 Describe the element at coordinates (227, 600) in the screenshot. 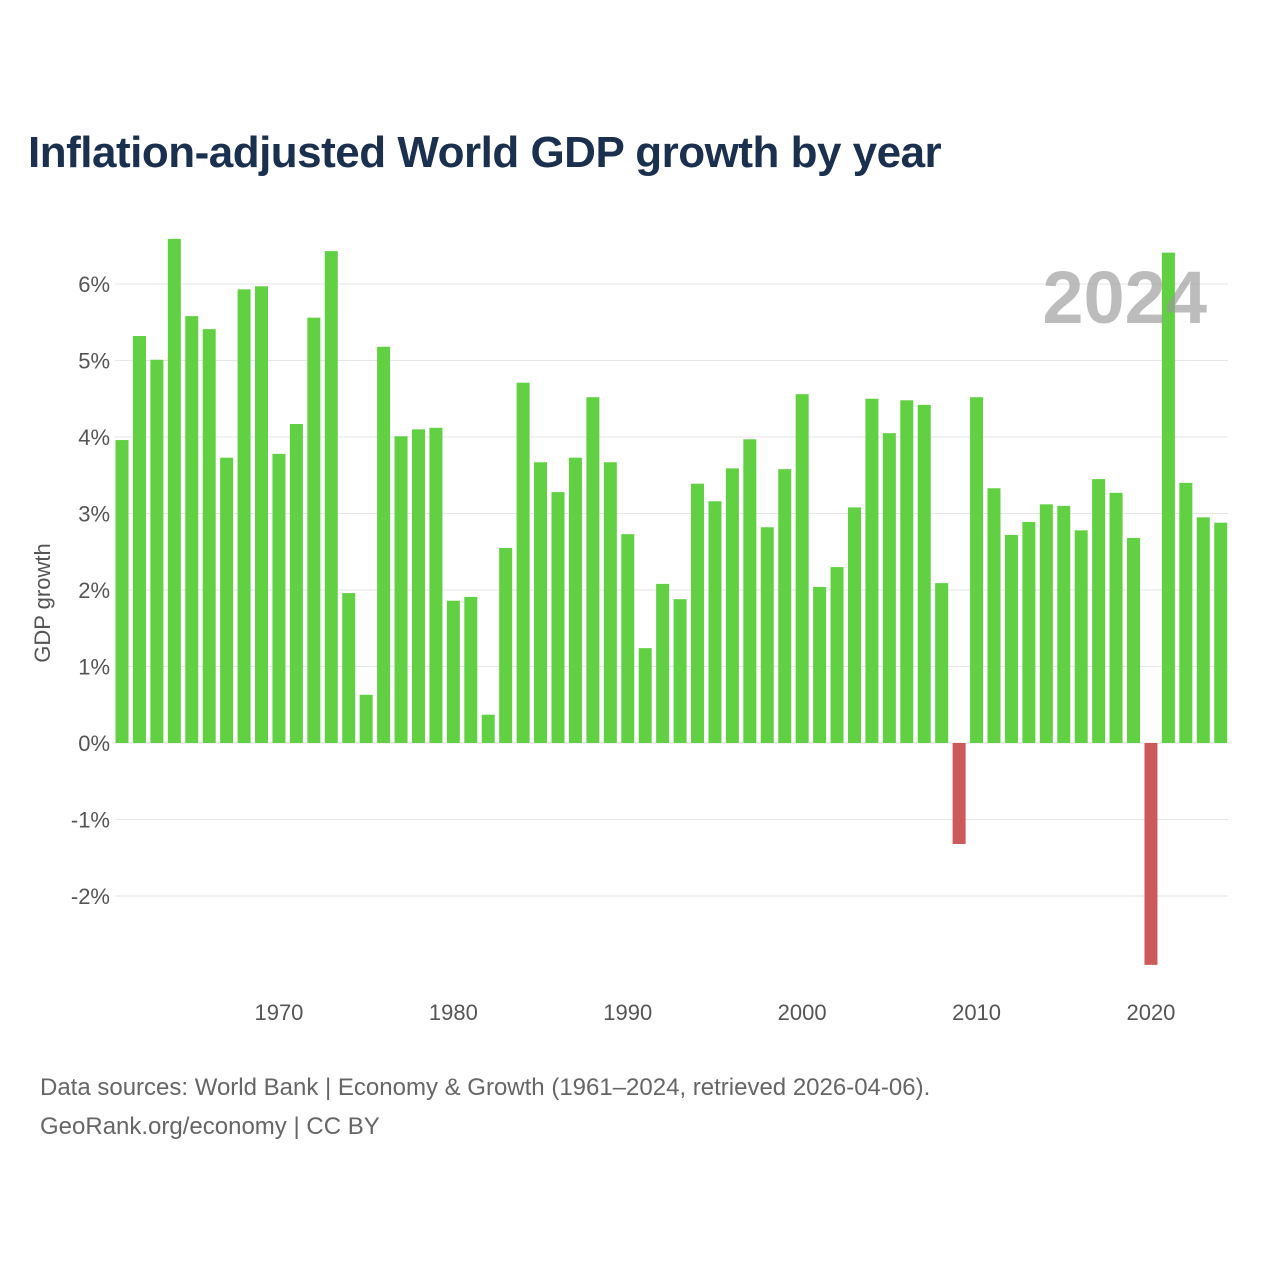

I see `bar-1967` at that location.